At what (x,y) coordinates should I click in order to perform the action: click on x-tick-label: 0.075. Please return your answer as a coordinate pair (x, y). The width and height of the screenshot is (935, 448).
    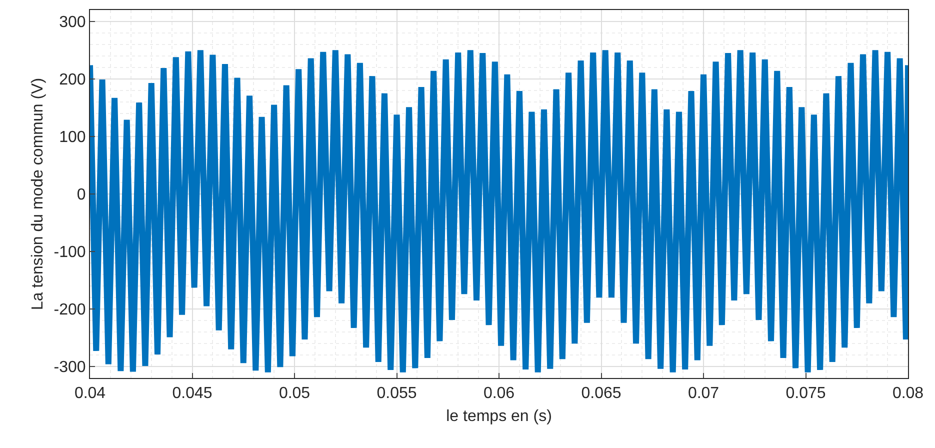
    Looking at the image, I should click on (806, 393).